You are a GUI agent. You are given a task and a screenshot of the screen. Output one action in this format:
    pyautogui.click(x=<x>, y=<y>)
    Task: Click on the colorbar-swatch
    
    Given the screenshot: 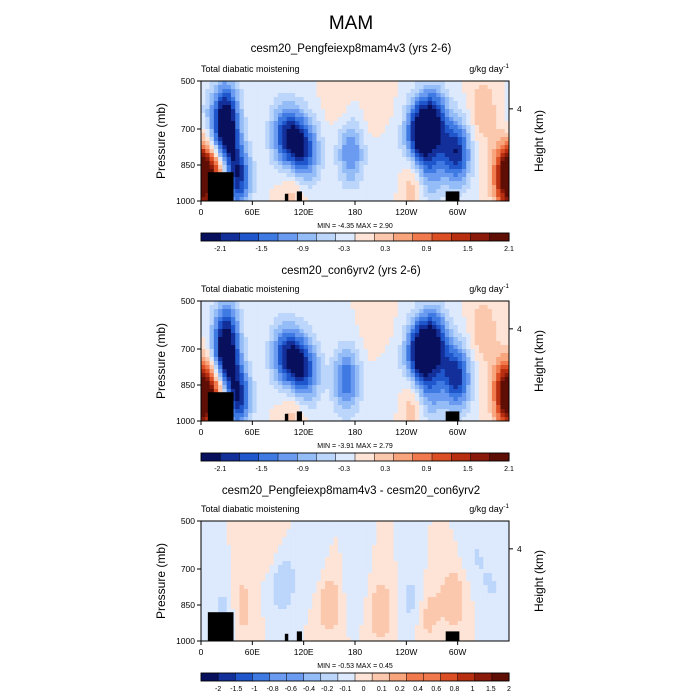 What is the action you would take?
    pyautogui.click(x=461, y=457)
    